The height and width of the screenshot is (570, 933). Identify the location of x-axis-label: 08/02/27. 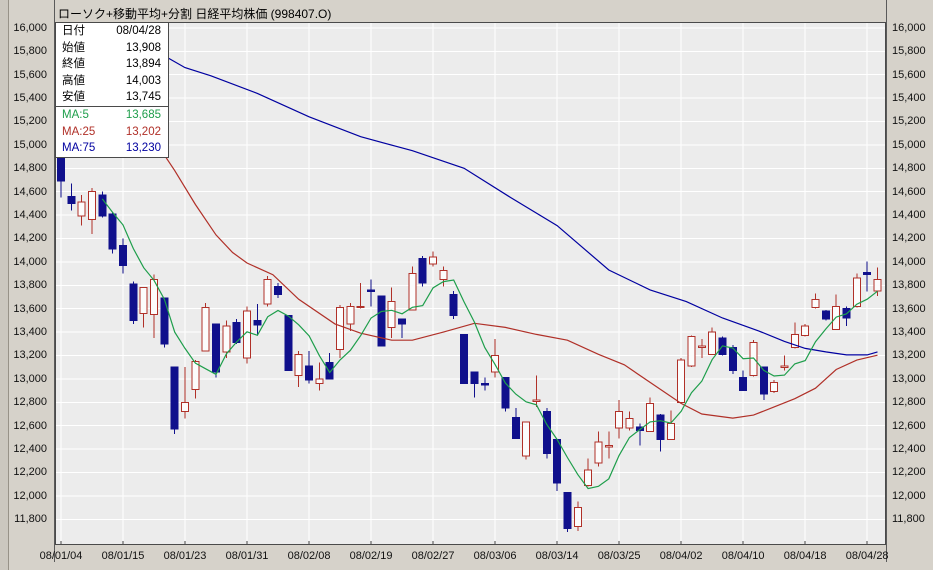
(433, 556).